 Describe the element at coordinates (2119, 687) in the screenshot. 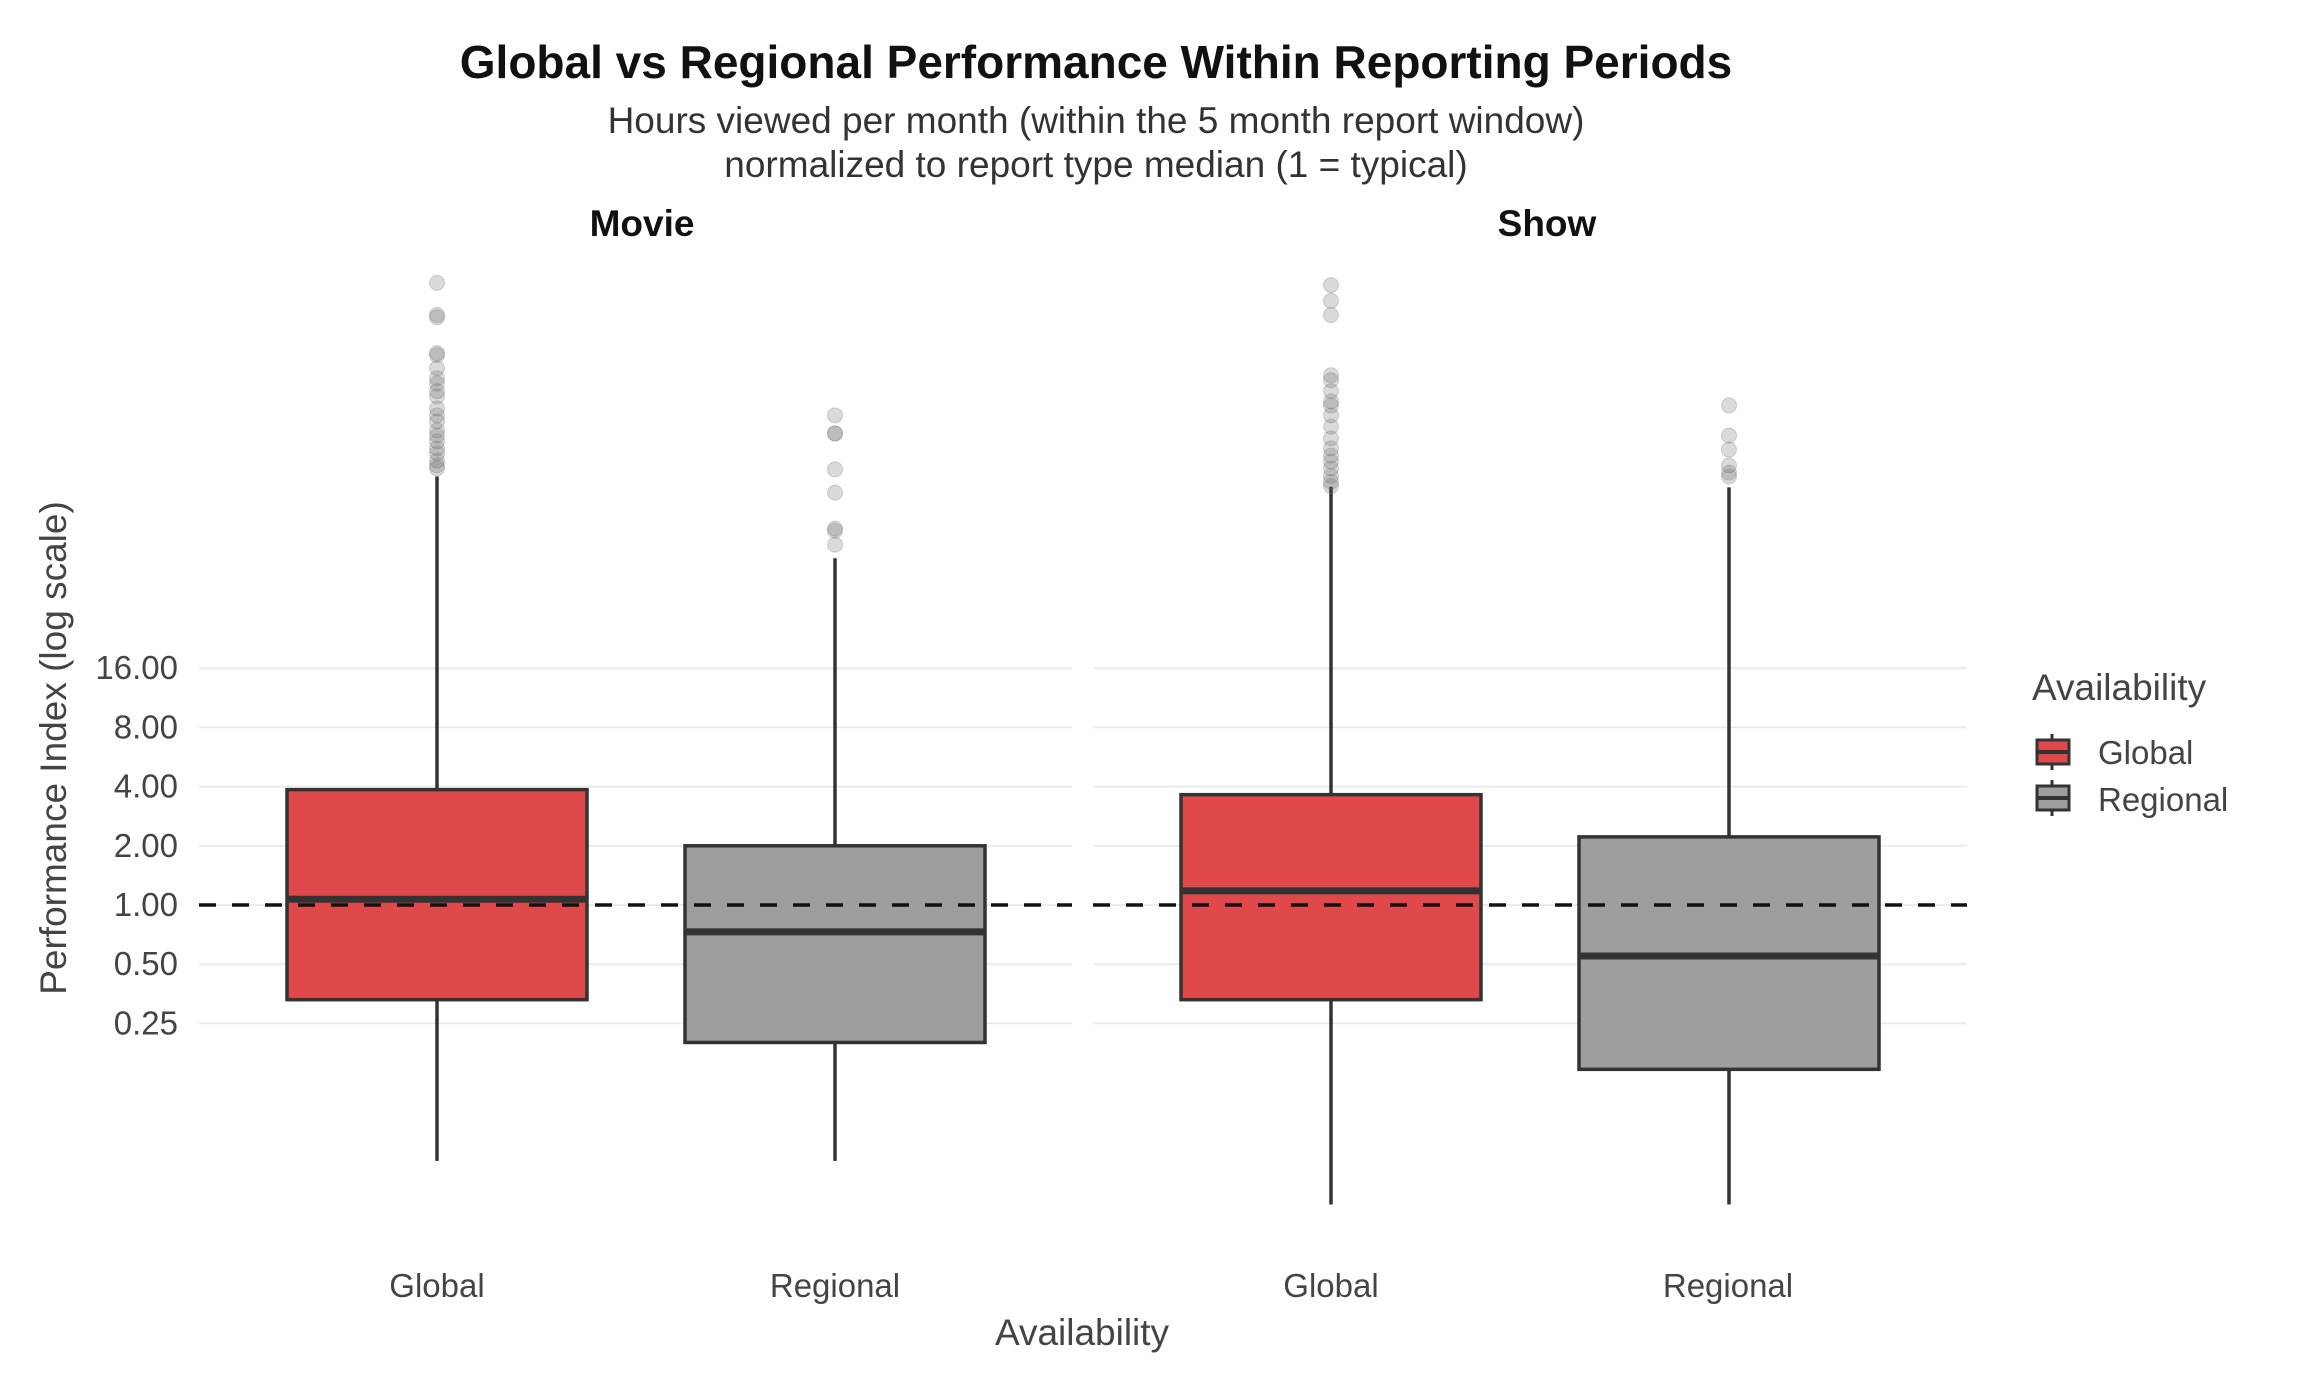

I see `legend-title: Availability` at that location.